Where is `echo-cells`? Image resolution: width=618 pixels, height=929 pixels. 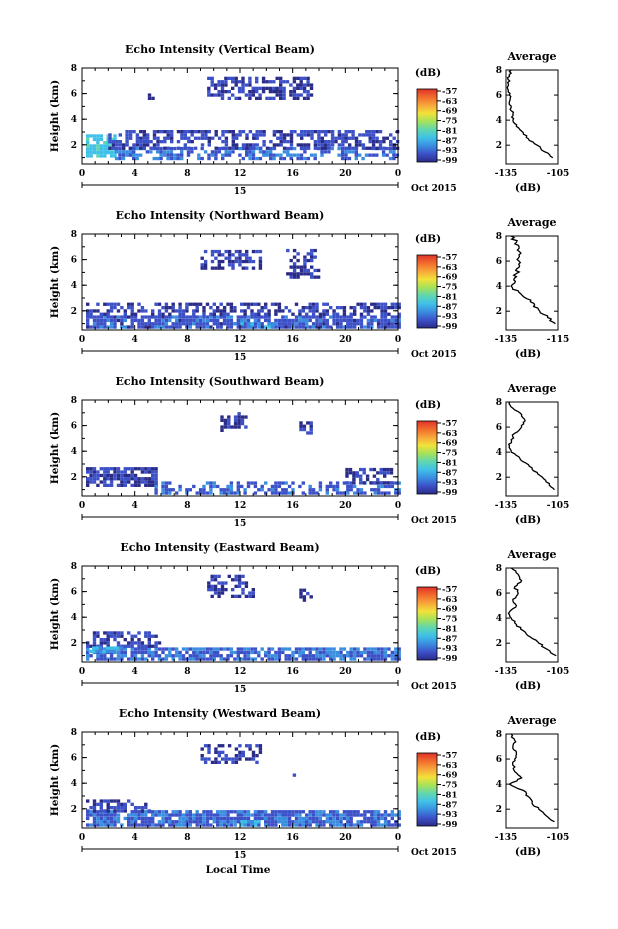 echo-cells is located at coordinates (243, 617).